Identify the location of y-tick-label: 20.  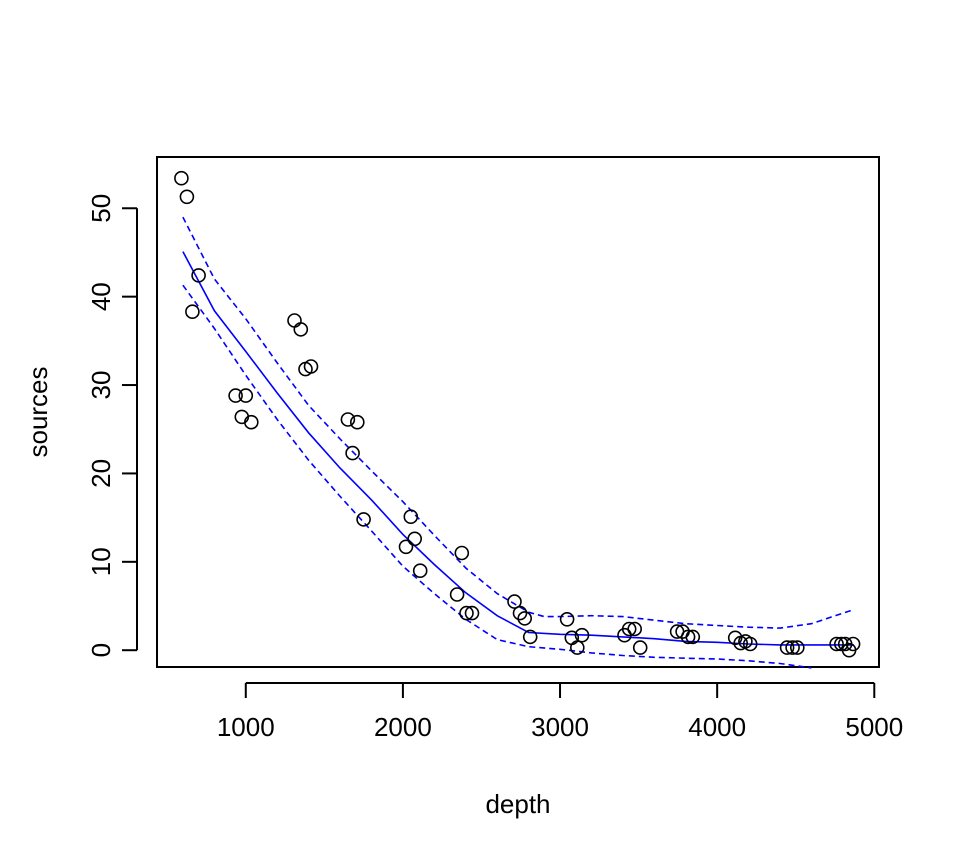
(101, 473).